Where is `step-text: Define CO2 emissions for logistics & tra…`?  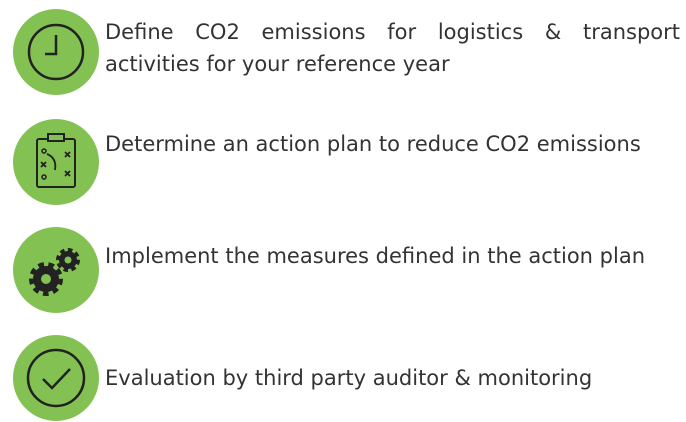 step-text: Define CO2 emissions for logistics & tra… is located at coordinates (392, 48).